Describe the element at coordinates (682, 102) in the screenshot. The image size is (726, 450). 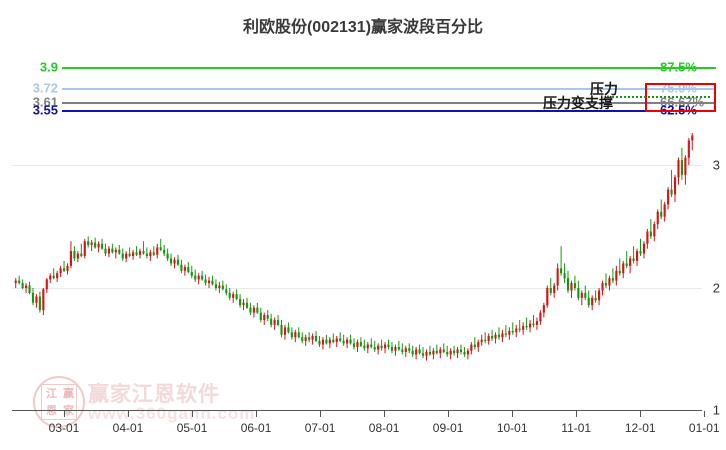
I see `level-percent-label-2: 66.67%` at that location.